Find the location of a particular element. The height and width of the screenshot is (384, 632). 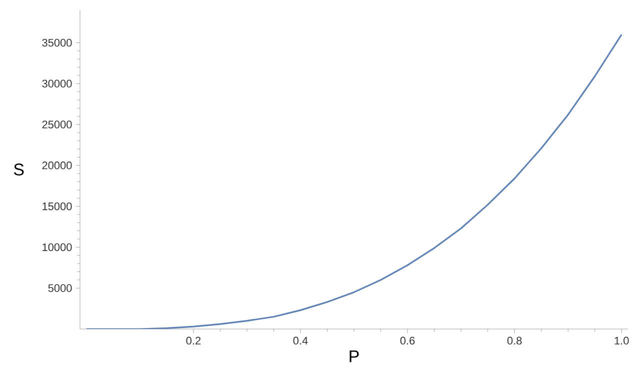

y-tick-label: 15000 is located at coordinates (57, 206).